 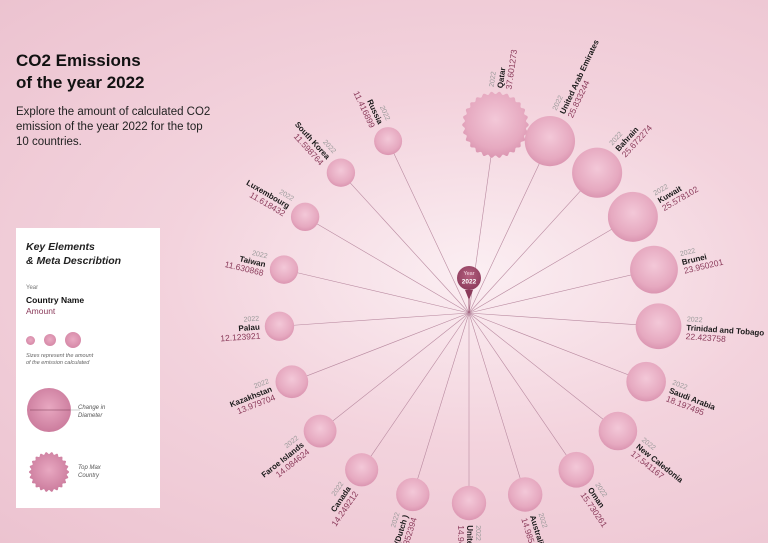 What do you see at coordinates (41, 311) in the screenshot?
I see `legend-amount-label: Amount` at bounding box center [41, 311].